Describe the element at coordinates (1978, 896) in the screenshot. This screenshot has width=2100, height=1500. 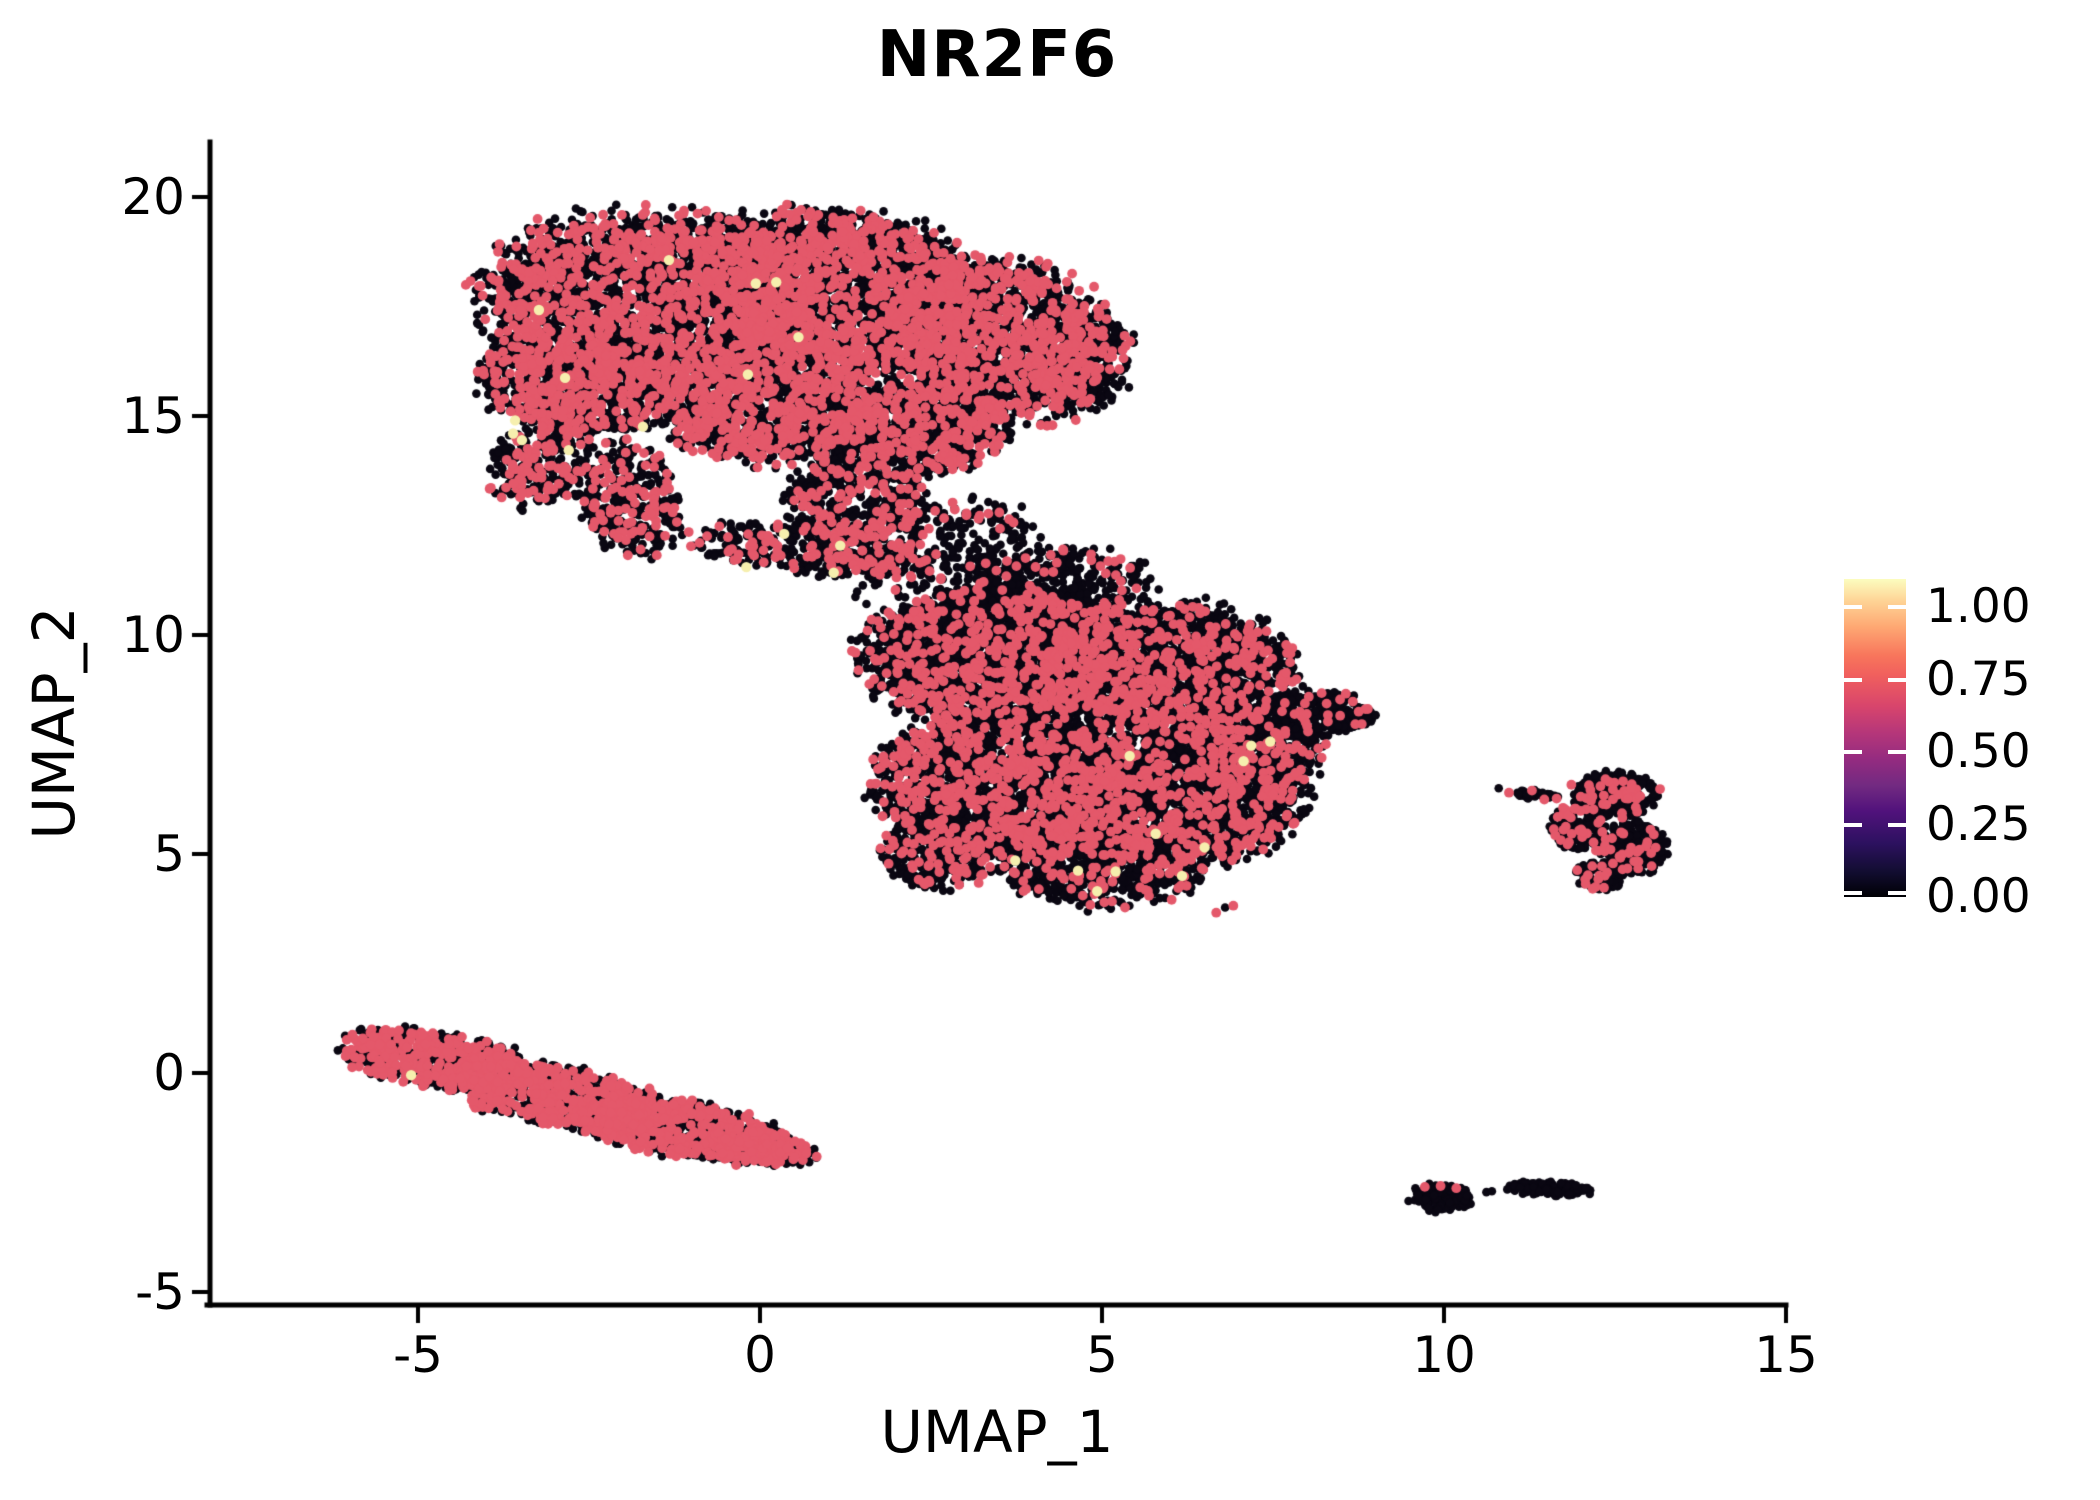
I see `legend-tick-label: 0.00` at that location.